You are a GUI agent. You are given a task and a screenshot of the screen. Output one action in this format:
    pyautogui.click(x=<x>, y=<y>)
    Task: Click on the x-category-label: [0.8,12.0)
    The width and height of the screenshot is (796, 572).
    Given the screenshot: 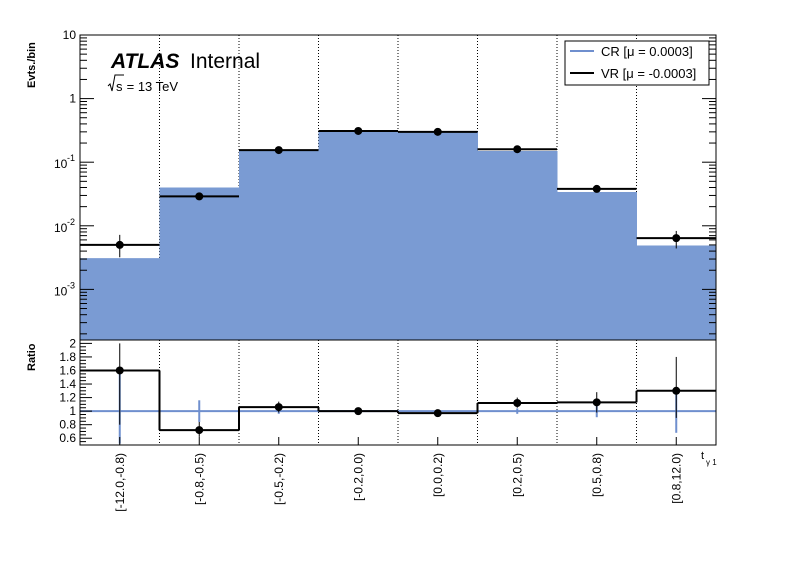 What is the action you would take?
    pyautogui.click(x=676, y=478)
    